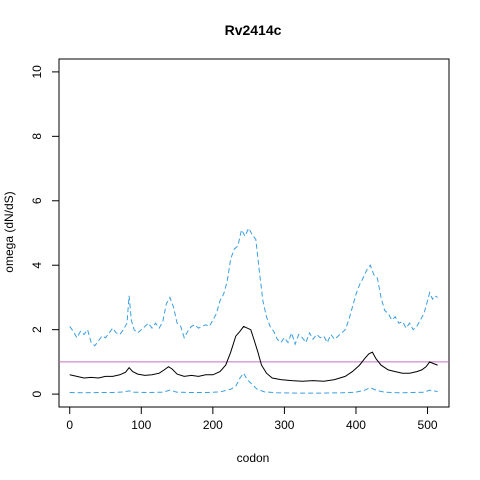  Describe the element at coordinates (69, 425) in the screenshot. I see `x-tick-label: 0` at that location.